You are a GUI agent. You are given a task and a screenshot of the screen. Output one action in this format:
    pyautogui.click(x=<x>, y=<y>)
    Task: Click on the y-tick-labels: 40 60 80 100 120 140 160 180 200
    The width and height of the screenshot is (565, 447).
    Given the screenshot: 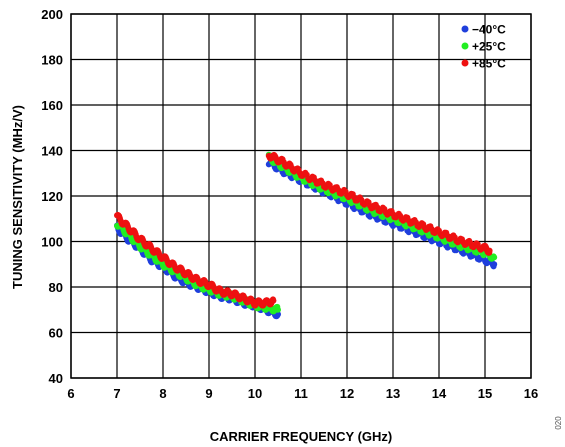 What is the action you would take?
    pyautogui.click(x=52, y=196)
    